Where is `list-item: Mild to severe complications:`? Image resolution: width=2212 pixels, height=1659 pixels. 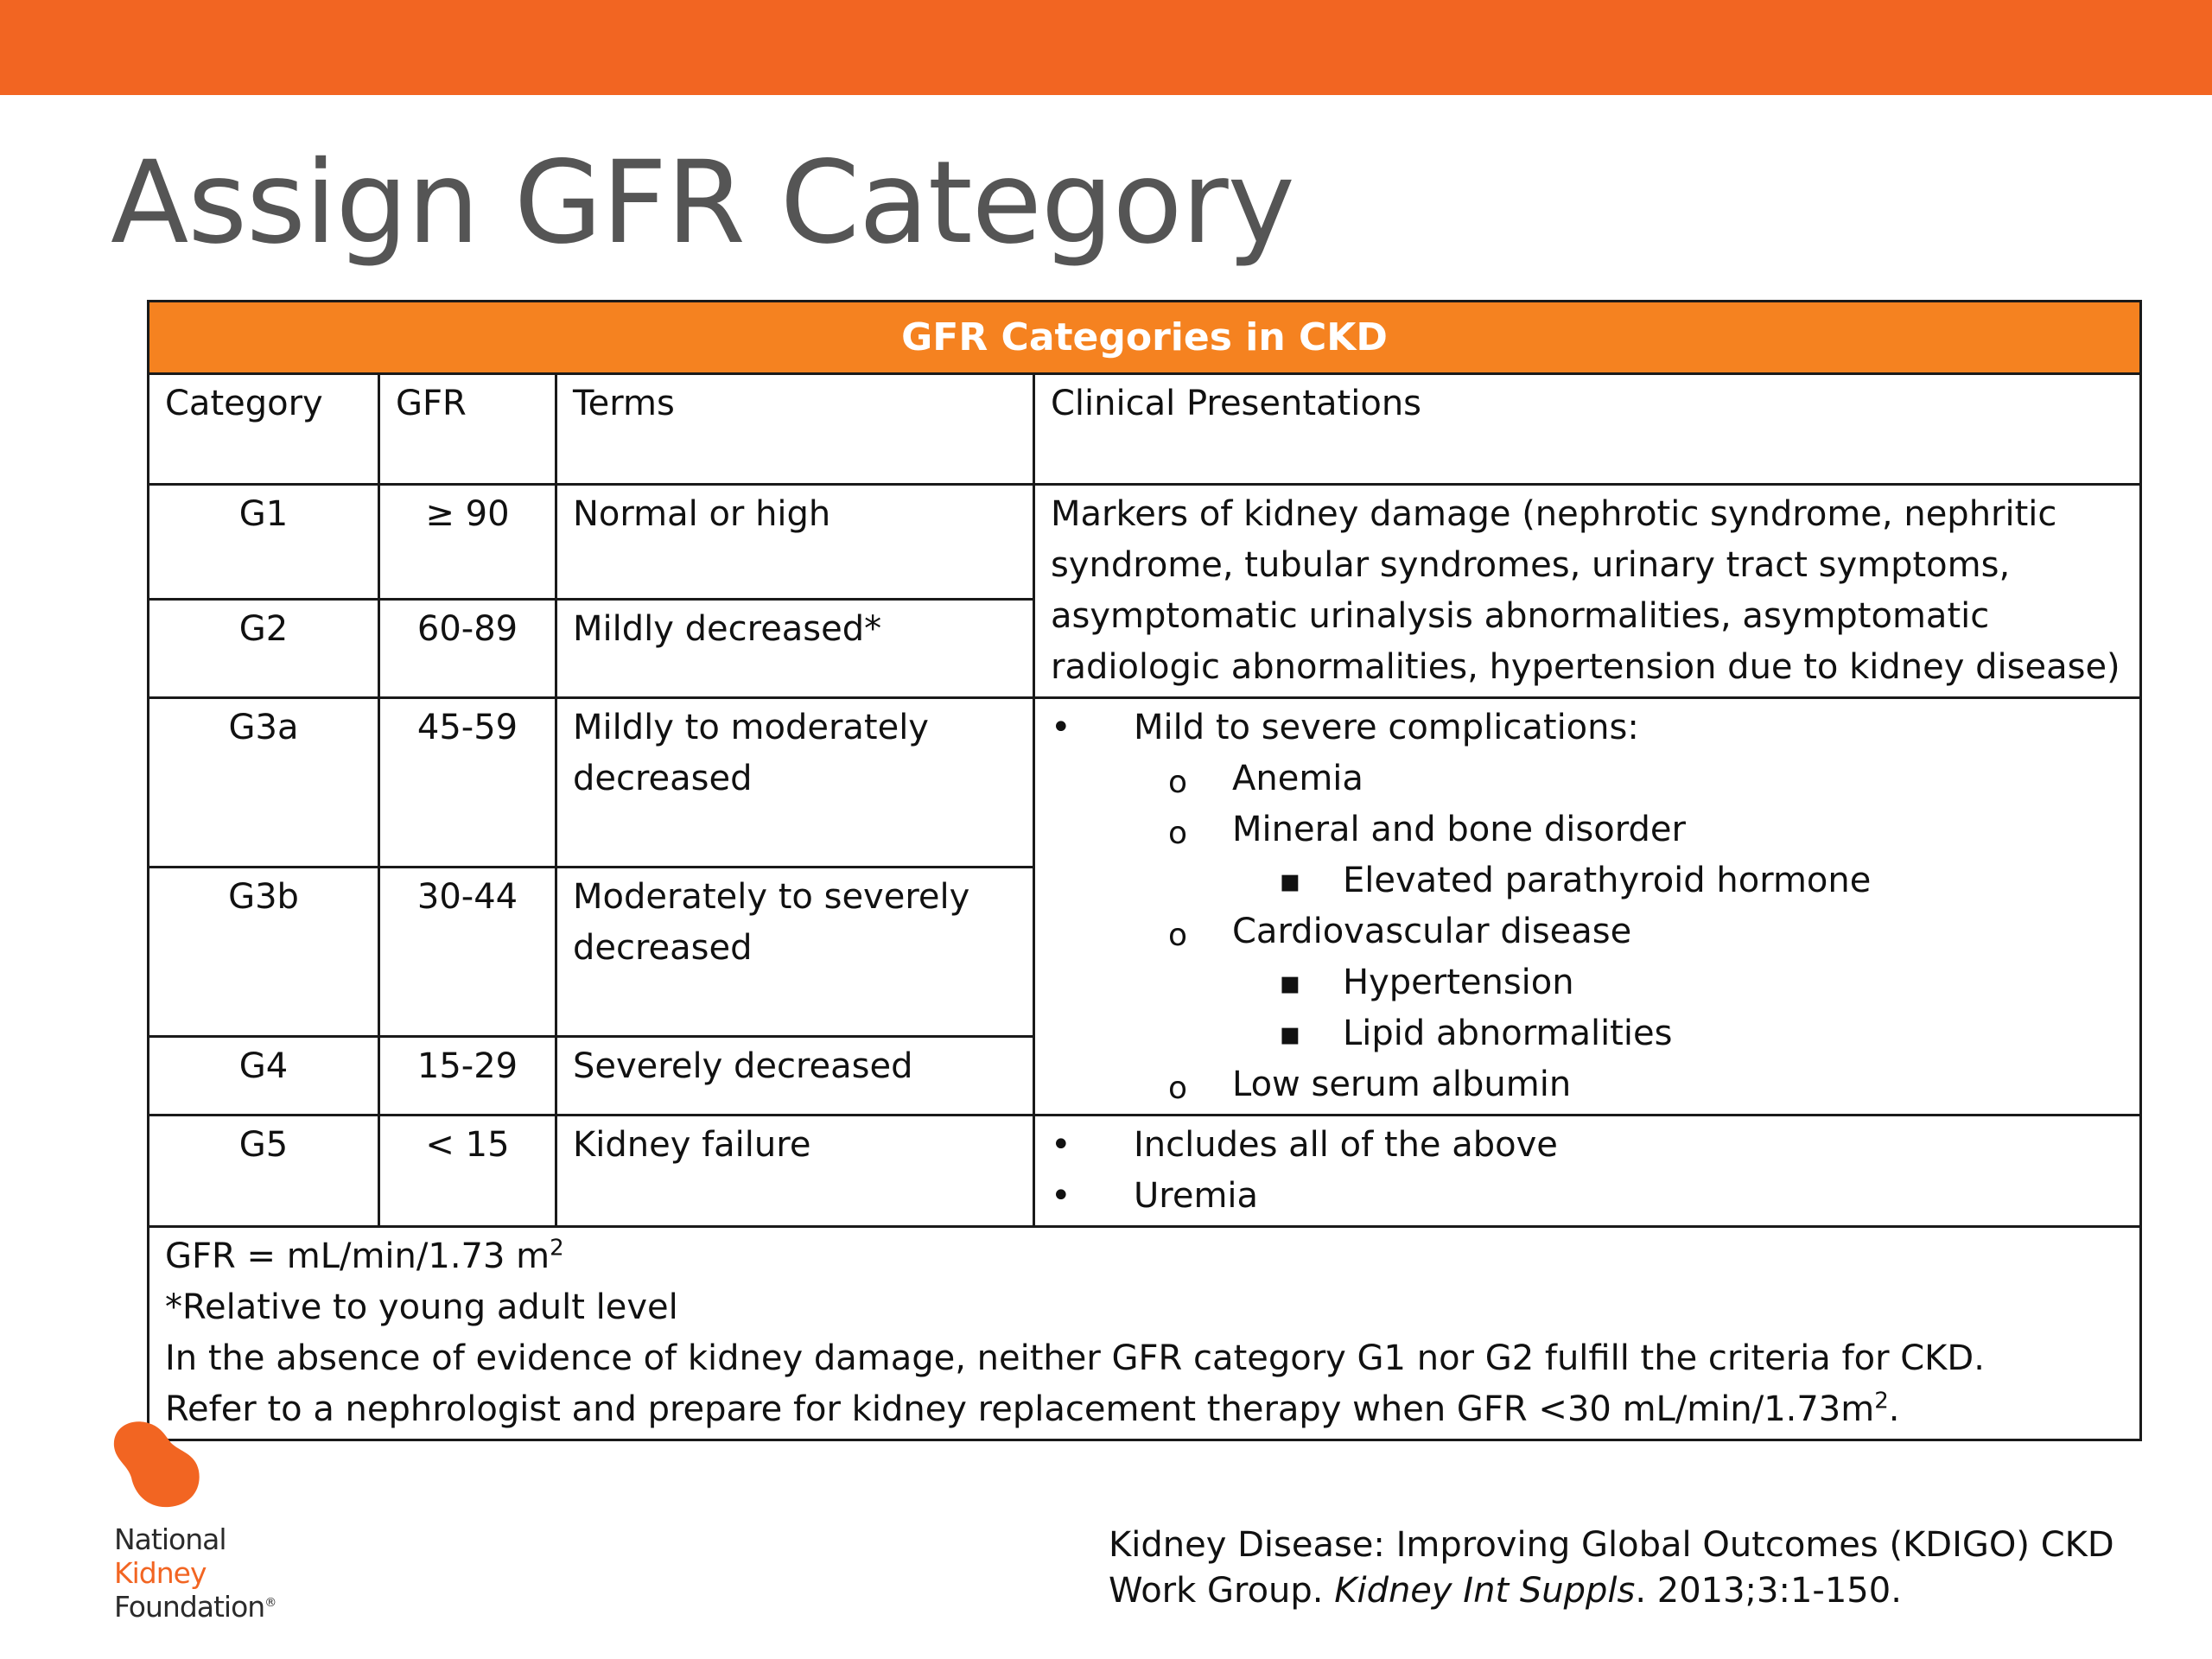 list-item: Mild to severe complications: is located at coordinates (1587, 727).